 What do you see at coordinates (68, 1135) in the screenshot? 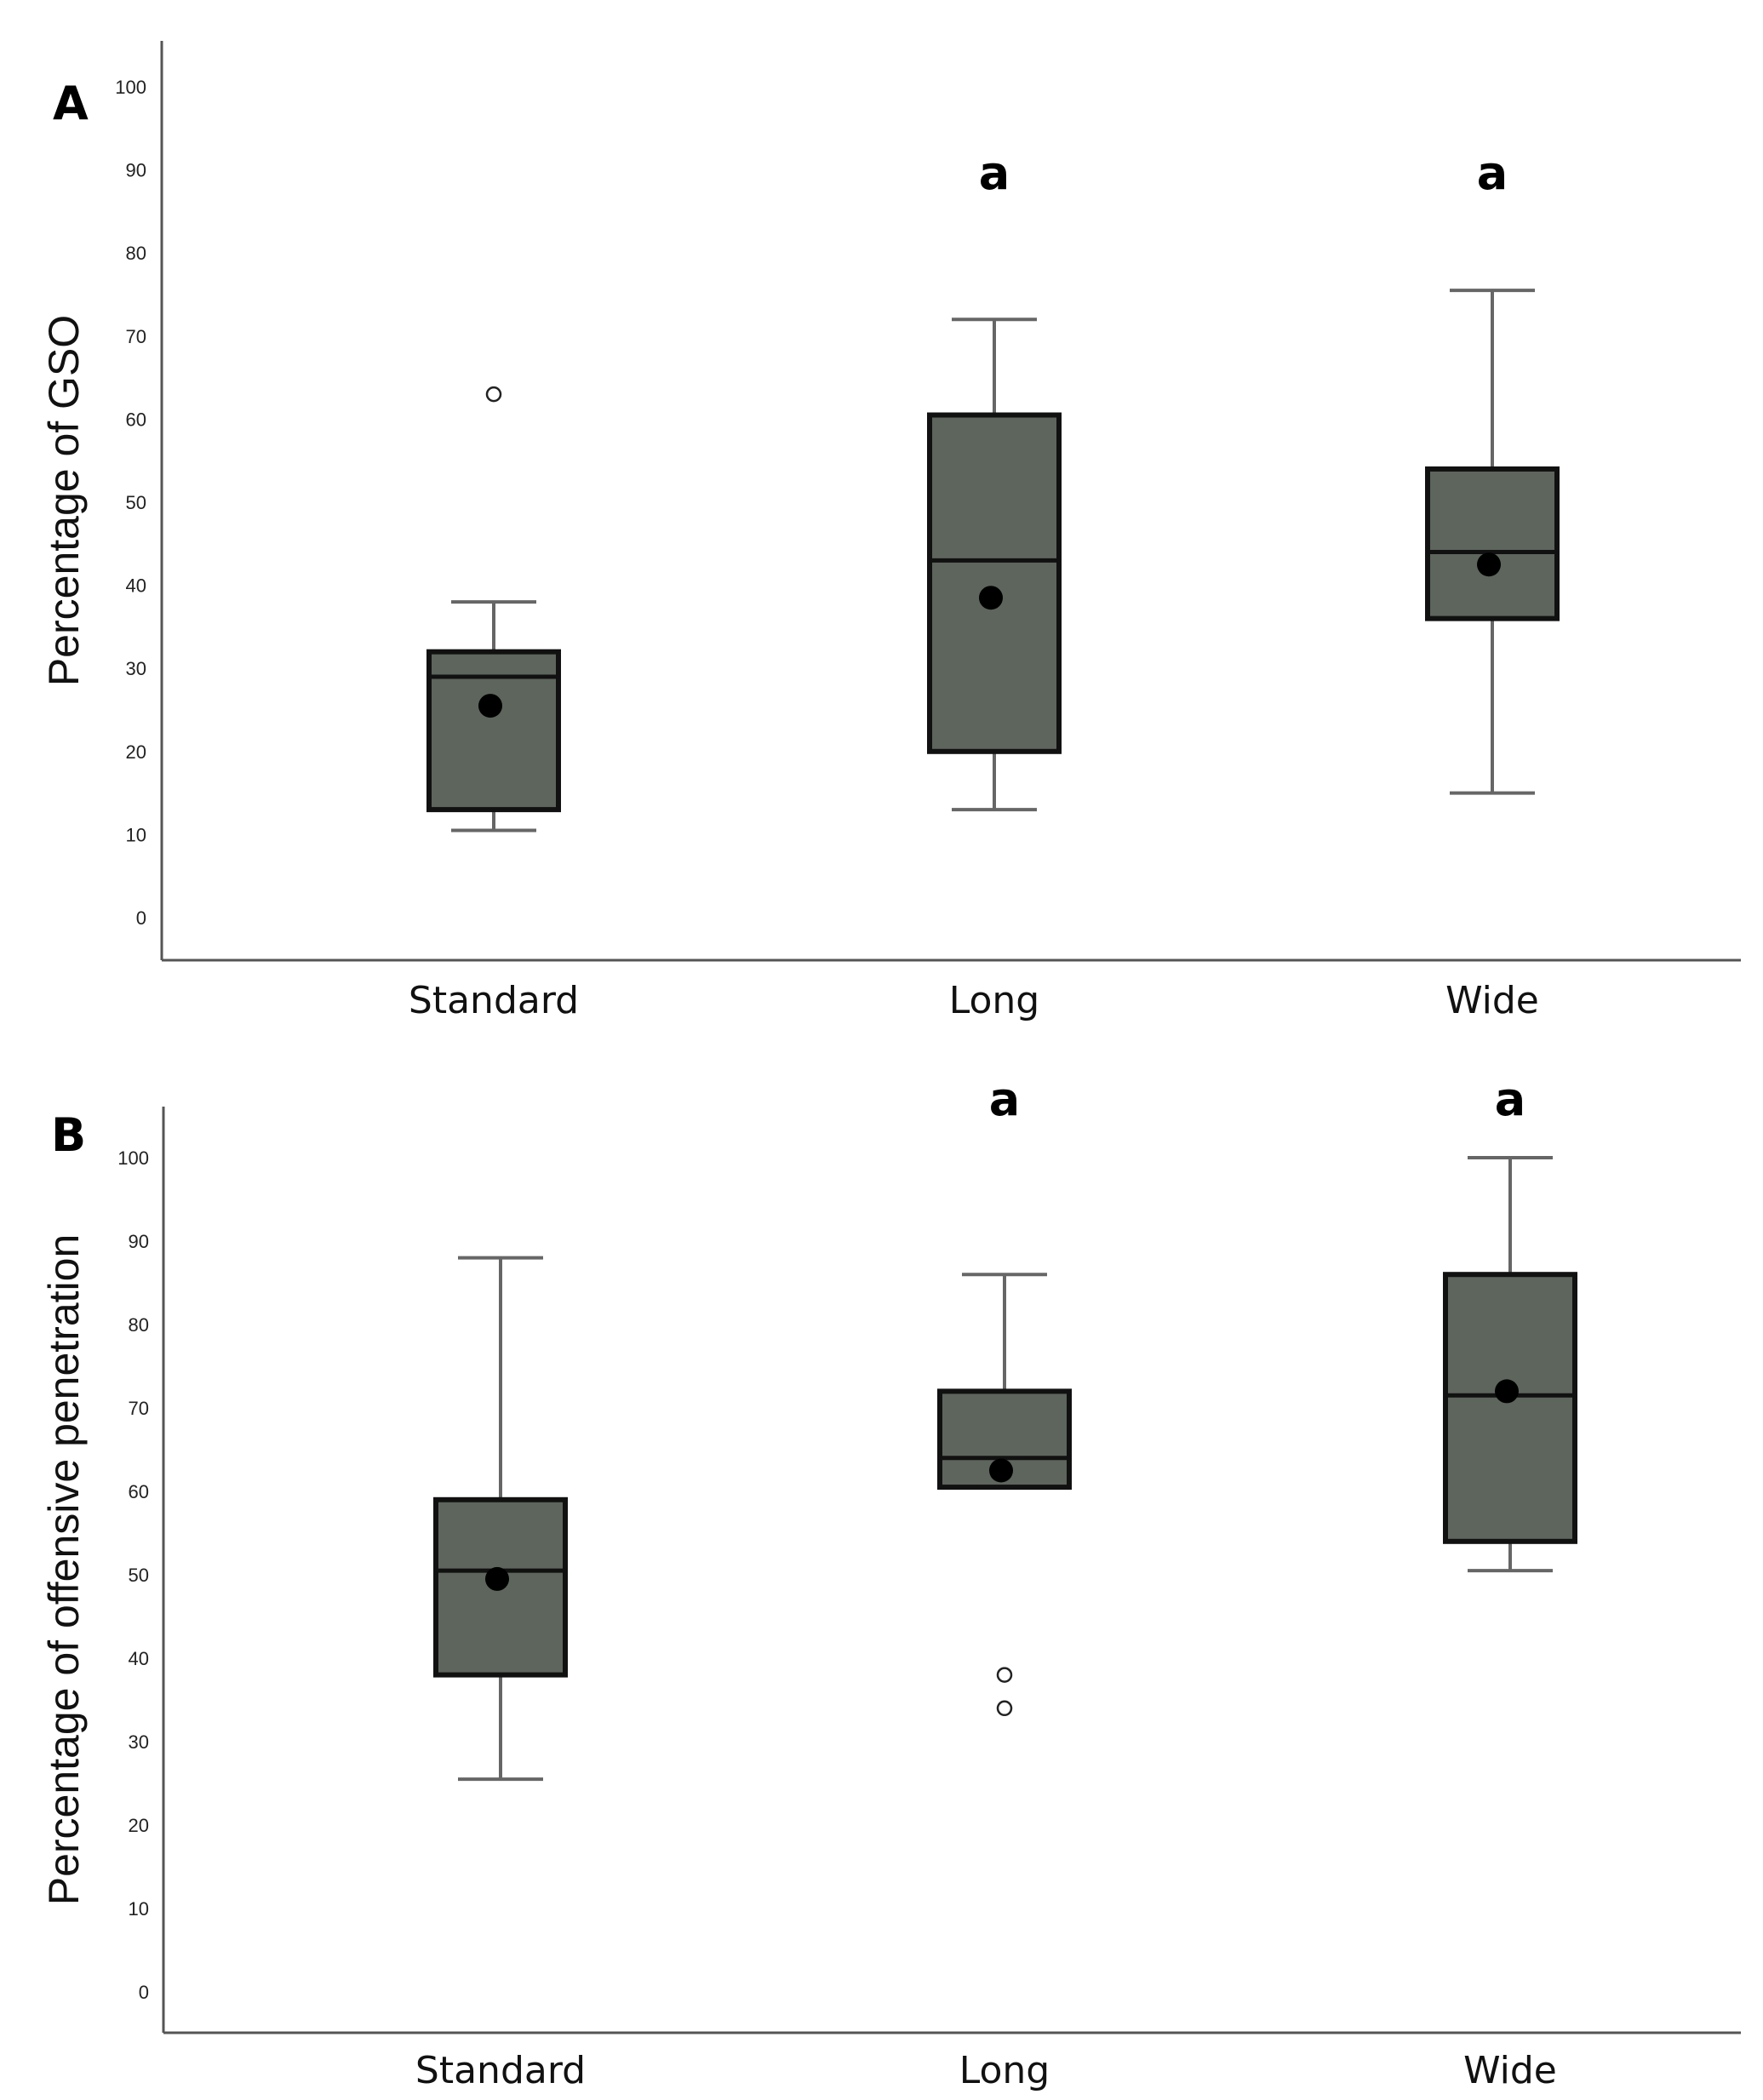
I see `panel-label: B` at bounding box center [68, 1135].